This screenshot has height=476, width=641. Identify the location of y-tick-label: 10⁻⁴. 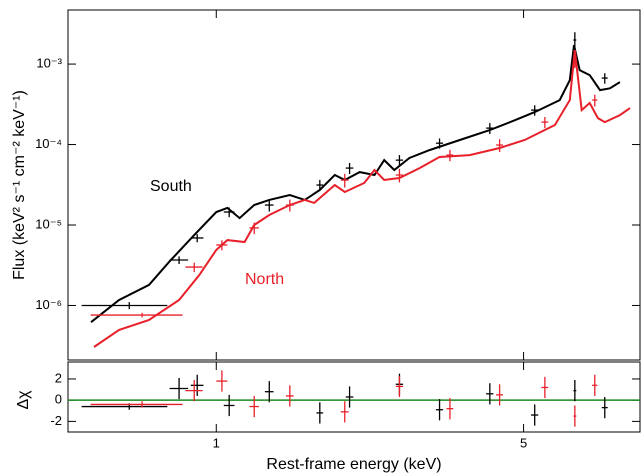
(48, 143).